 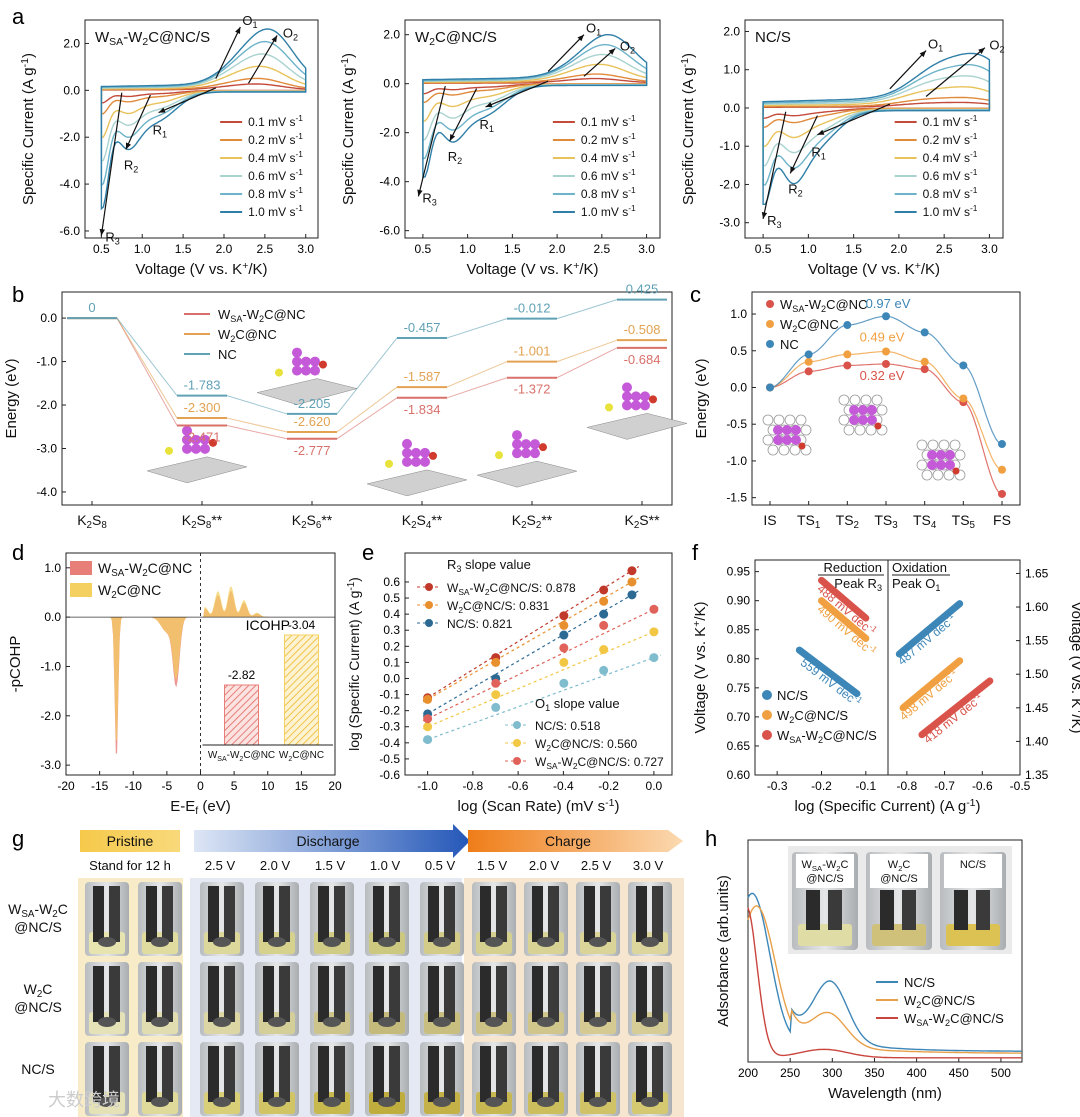 What do you see at coordinates (596, 865) in the screenshot?
I see `charge-voltage: 2.5 V` at bounding box center [596, 865].